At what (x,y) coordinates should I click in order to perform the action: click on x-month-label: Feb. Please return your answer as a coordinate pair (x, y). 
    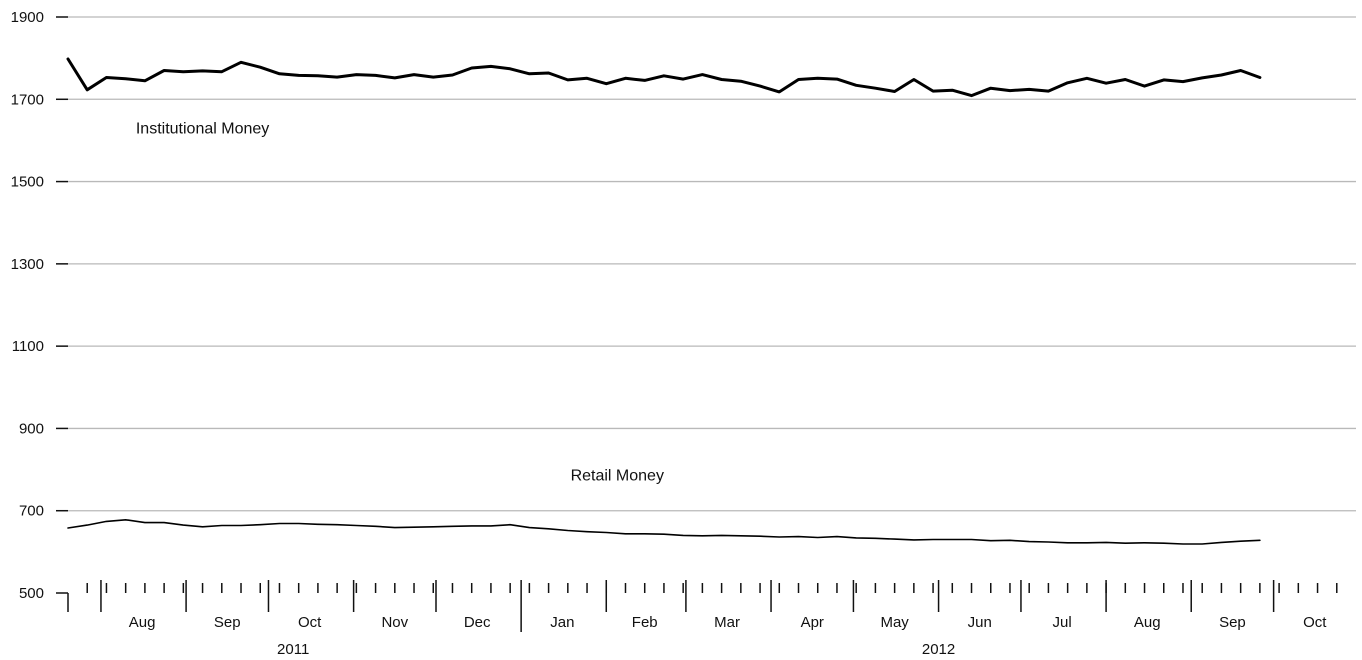
    Looking at the image, I should click on (645, 622).